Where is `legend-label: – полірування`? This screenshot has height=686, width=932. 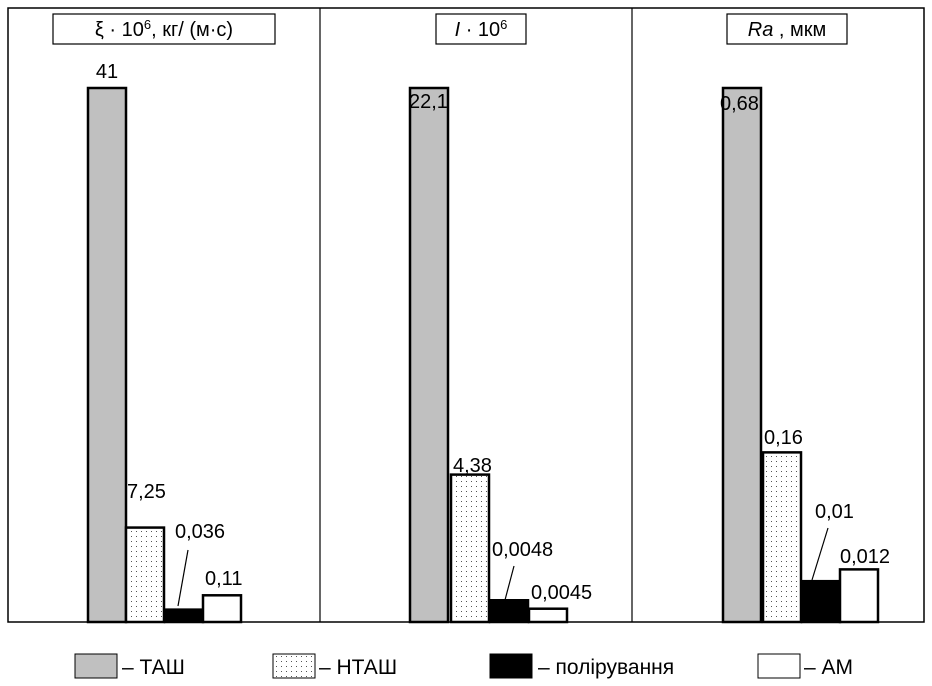
legend-label: – полірування is located at coordinates (606, 667).